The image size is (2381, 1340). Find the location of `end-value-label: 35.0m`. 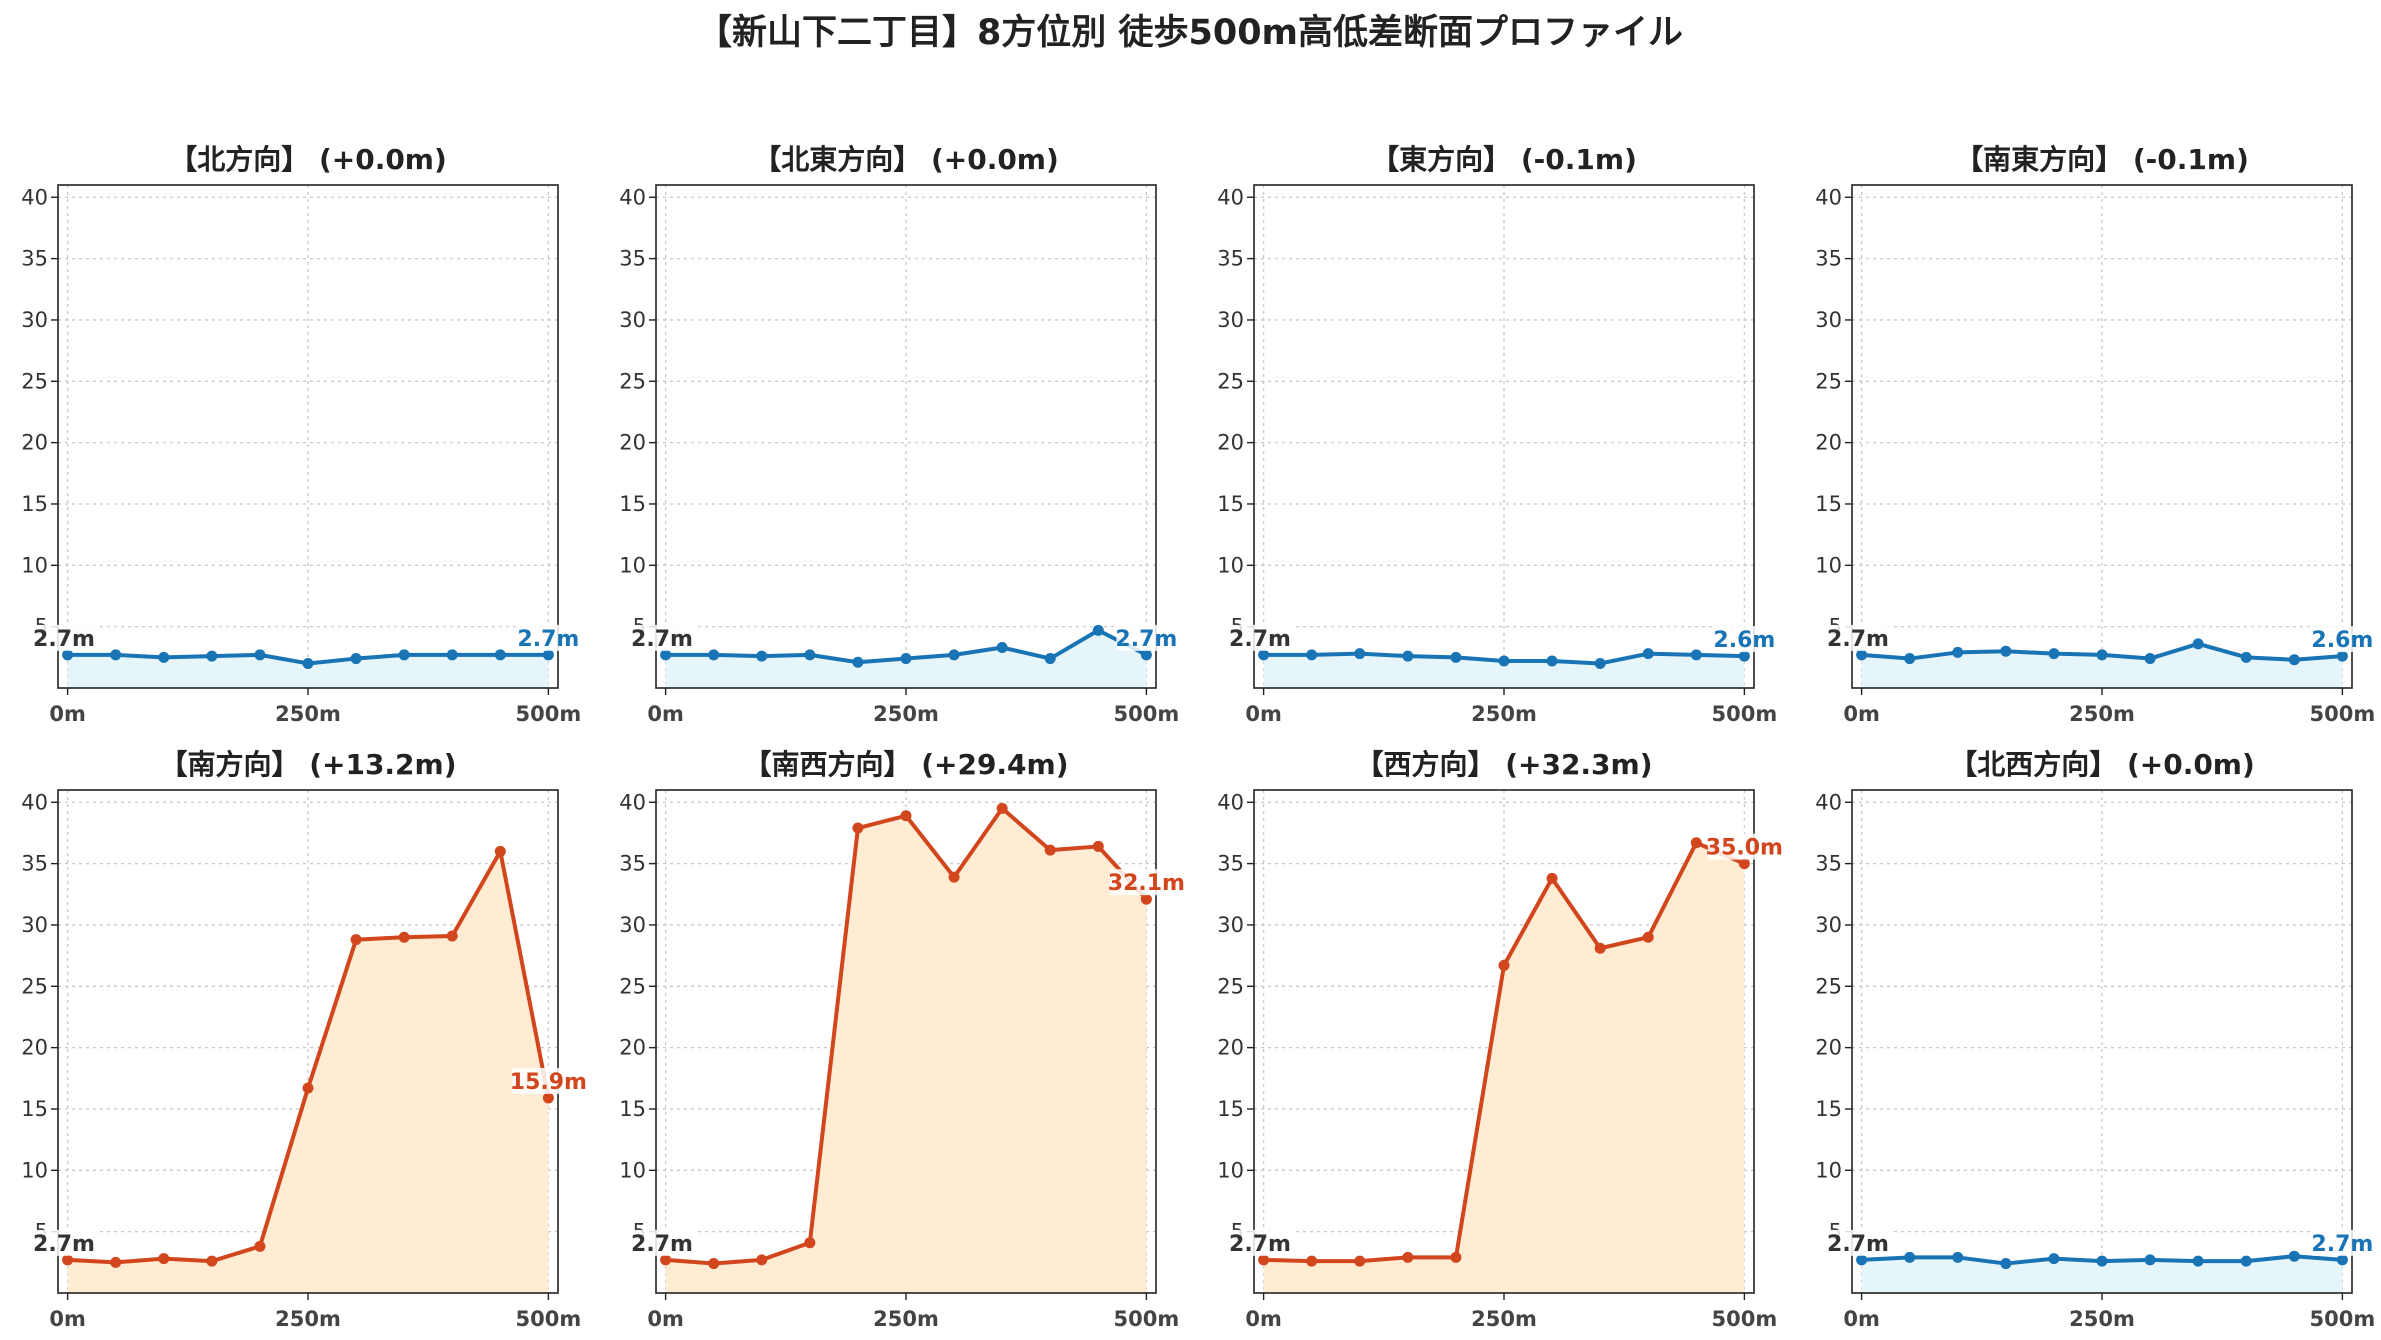

end-value-label: 35.0m is located at coordinates (1744, 848).